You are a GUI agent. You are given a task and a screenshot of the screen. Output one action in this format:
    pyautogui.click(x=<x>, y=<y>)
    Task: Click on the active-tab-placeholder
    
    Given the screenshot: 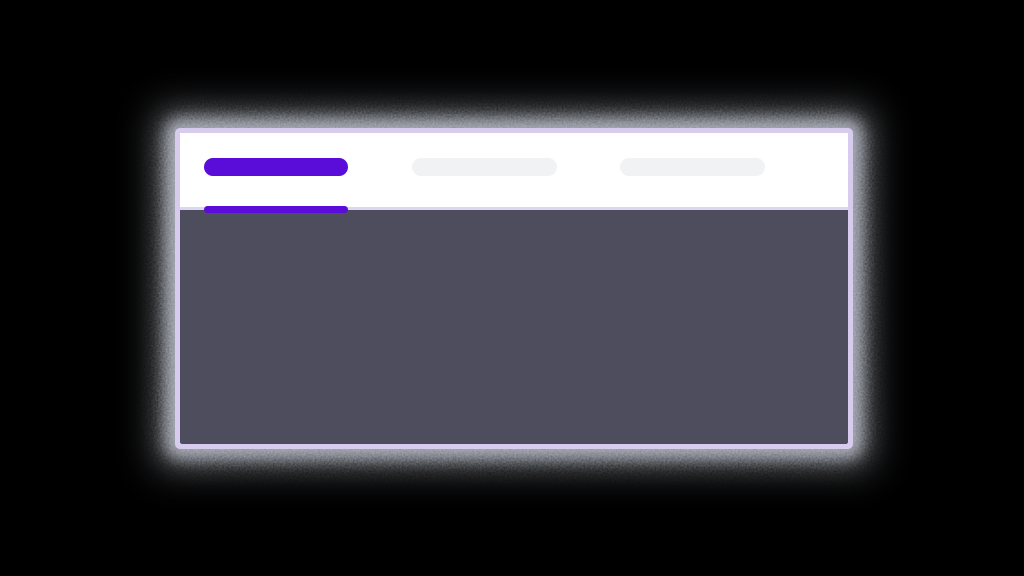 What is the action you would take?
    pyautogui.click(x=276, y=167)
    